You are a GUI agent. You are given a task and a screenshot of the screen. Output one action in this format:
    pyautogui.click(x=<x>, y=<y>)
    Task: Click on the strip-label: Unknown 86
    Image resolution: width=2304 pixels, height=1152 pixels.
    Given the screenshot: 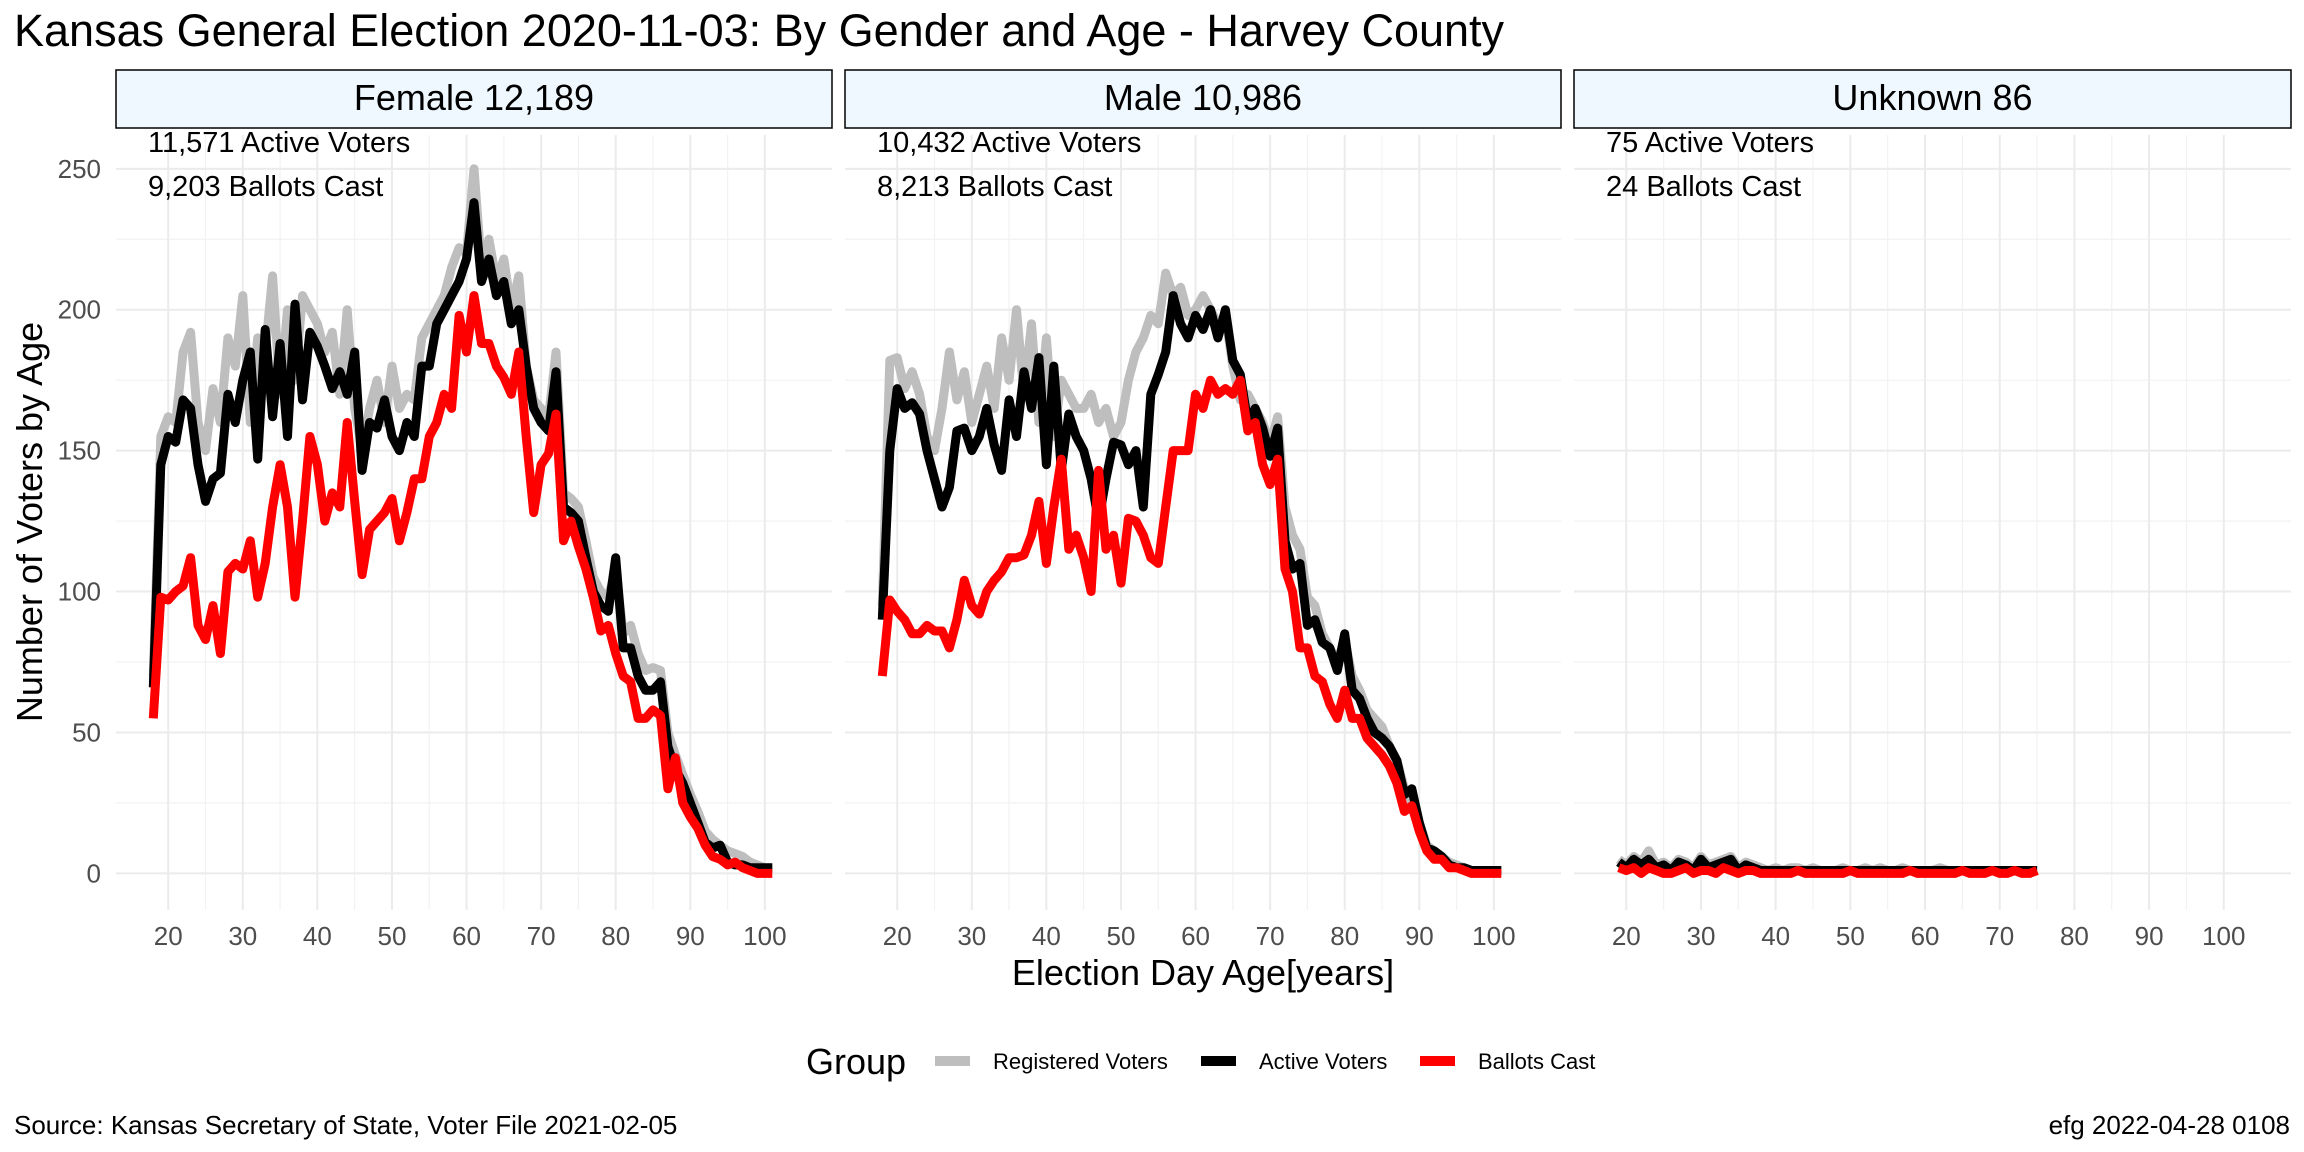 What is the action you would take?
    pyautogui.click(x=1932, y=97)
    